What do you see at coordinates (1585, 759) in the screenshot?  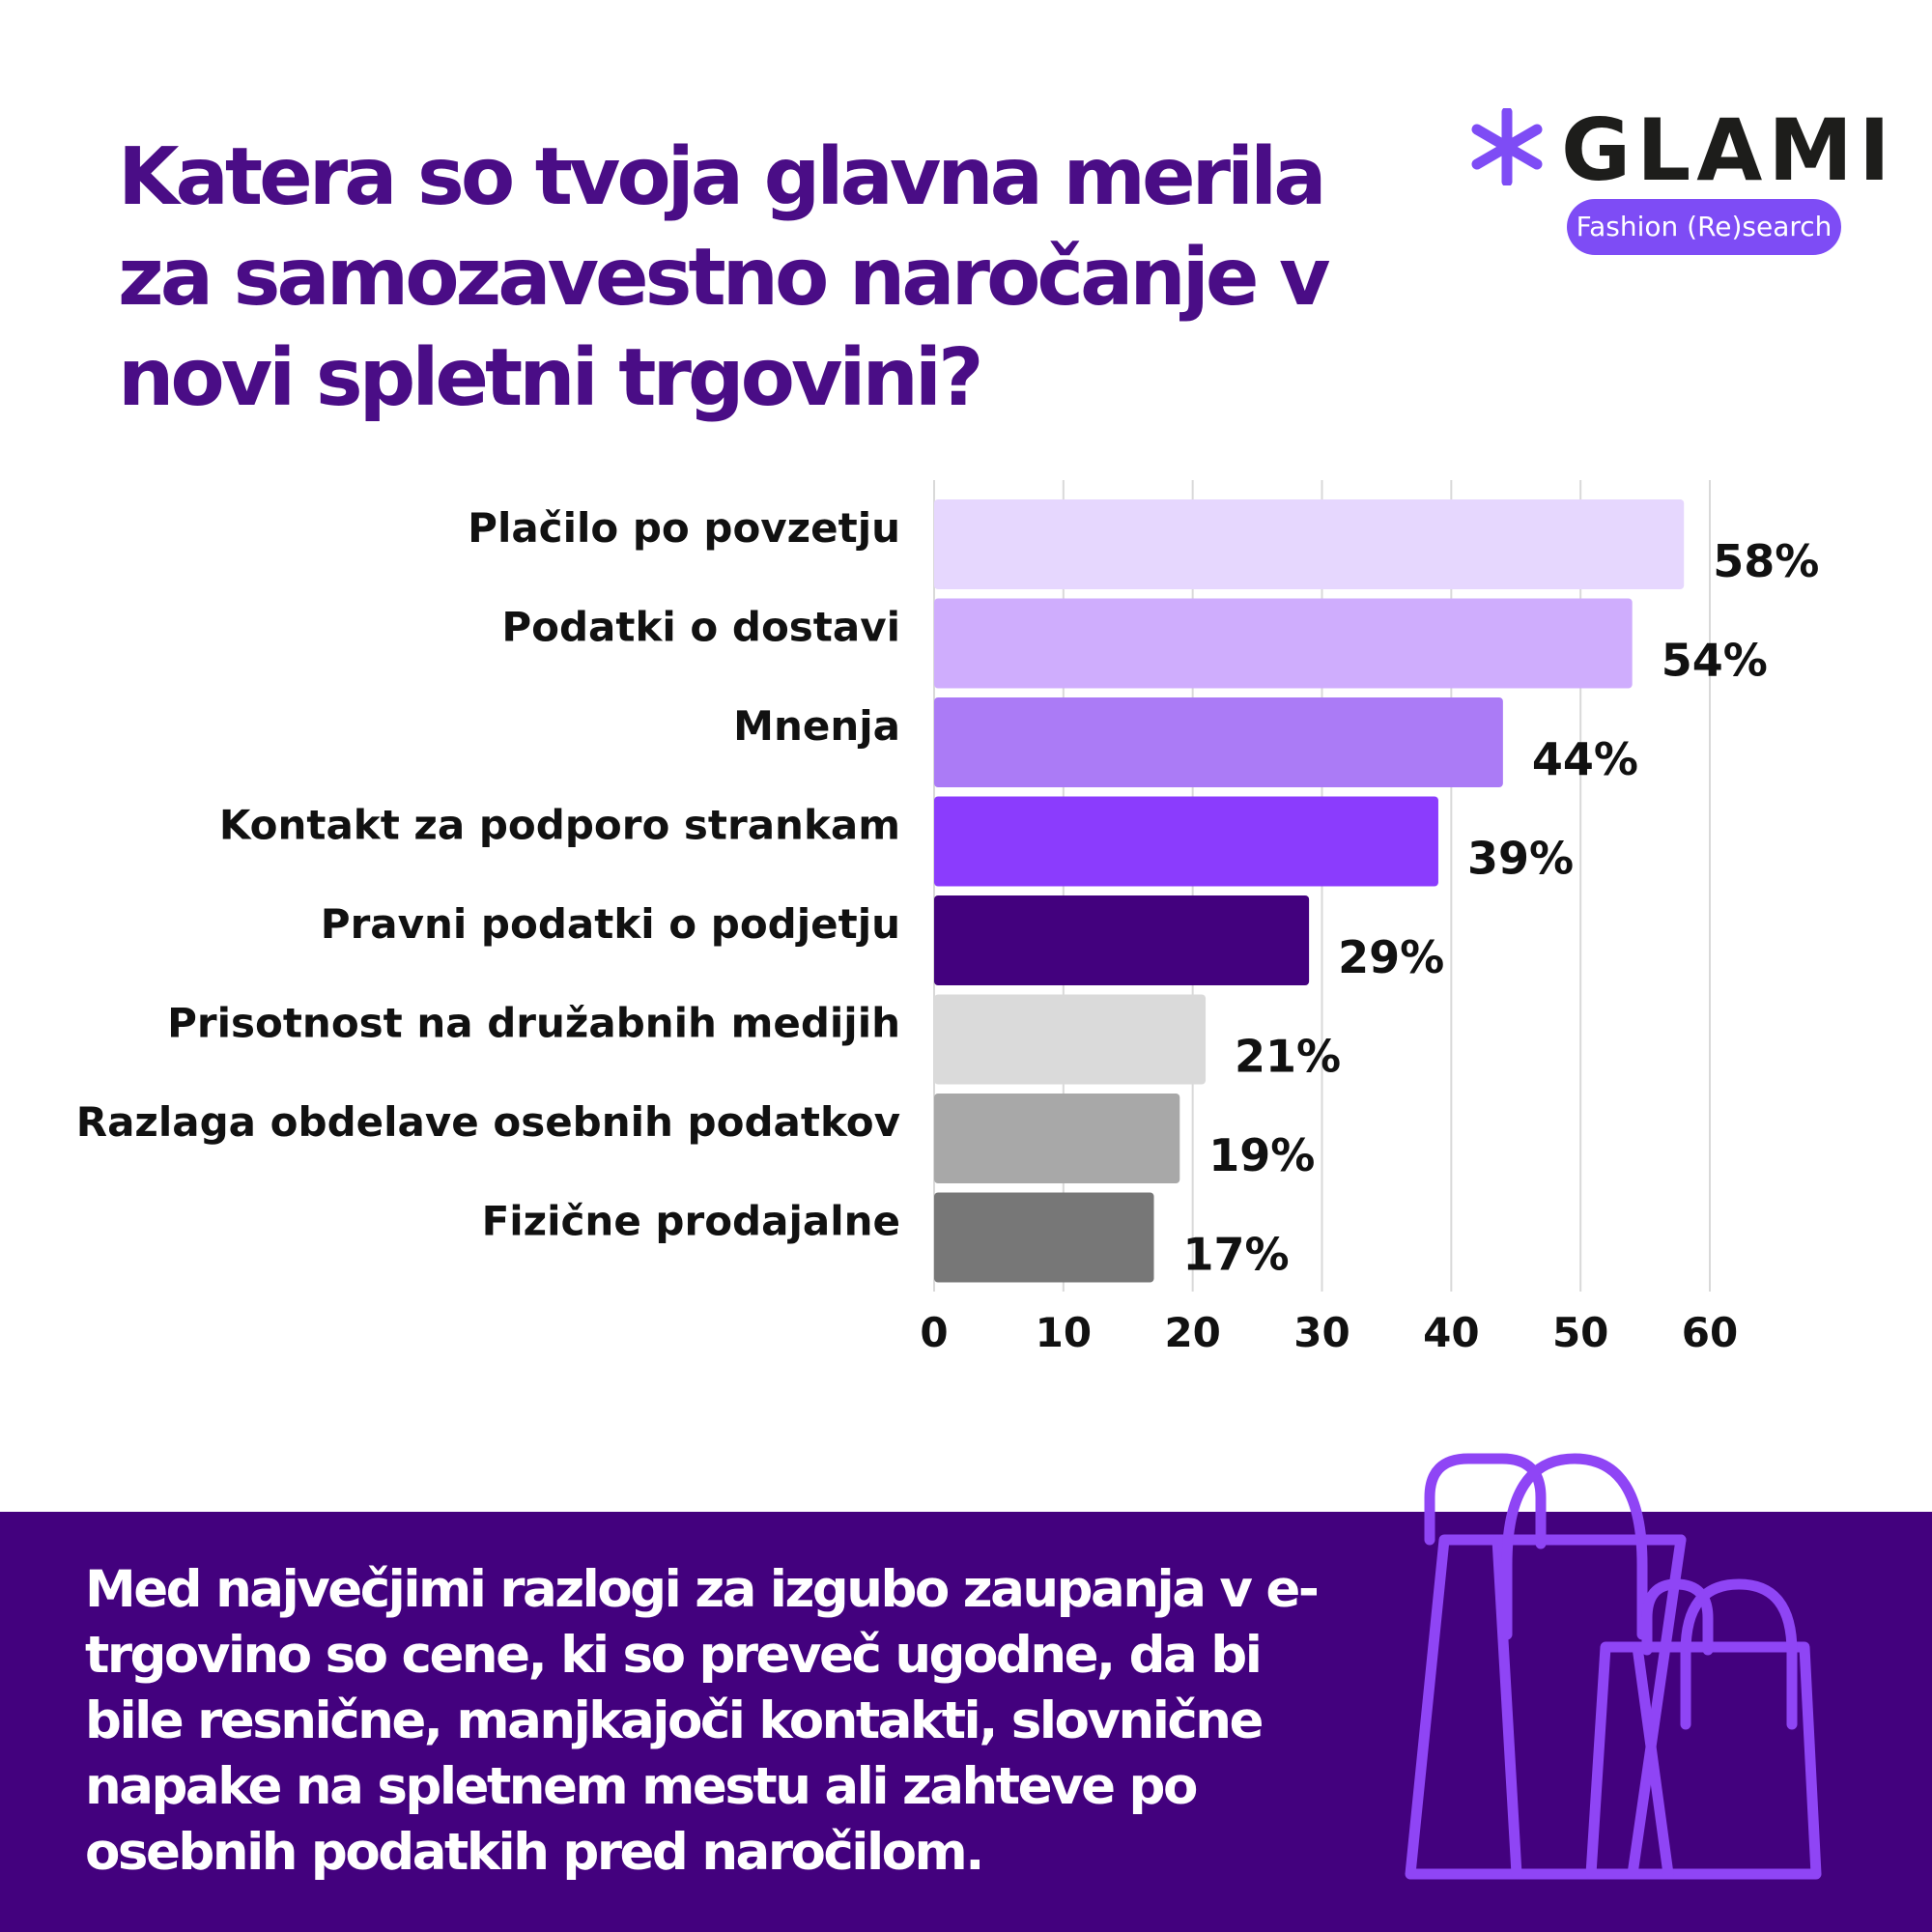 I see `data-label: 44%` at bounding box center [1585, 759].